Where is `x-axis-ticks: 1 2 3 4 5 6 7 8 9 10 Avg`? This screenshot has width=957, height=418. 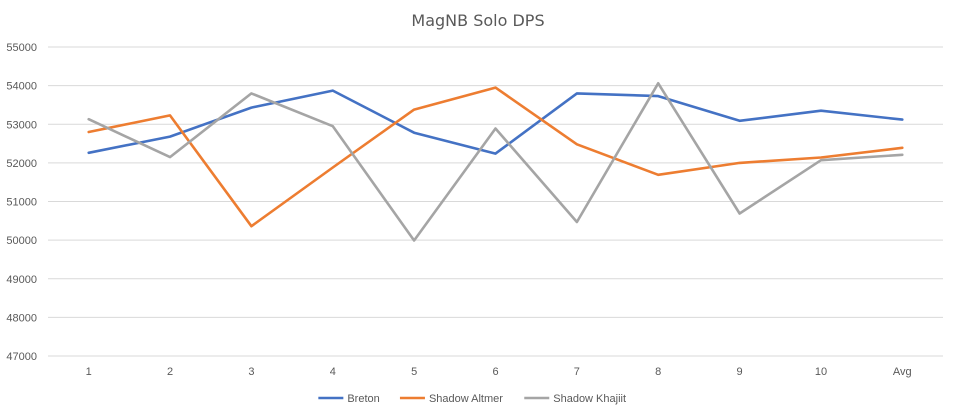 x-axis-ticks: 1 2 3 4 5 6 7 8 9 10 Avg is located at coordinates (499, 372).